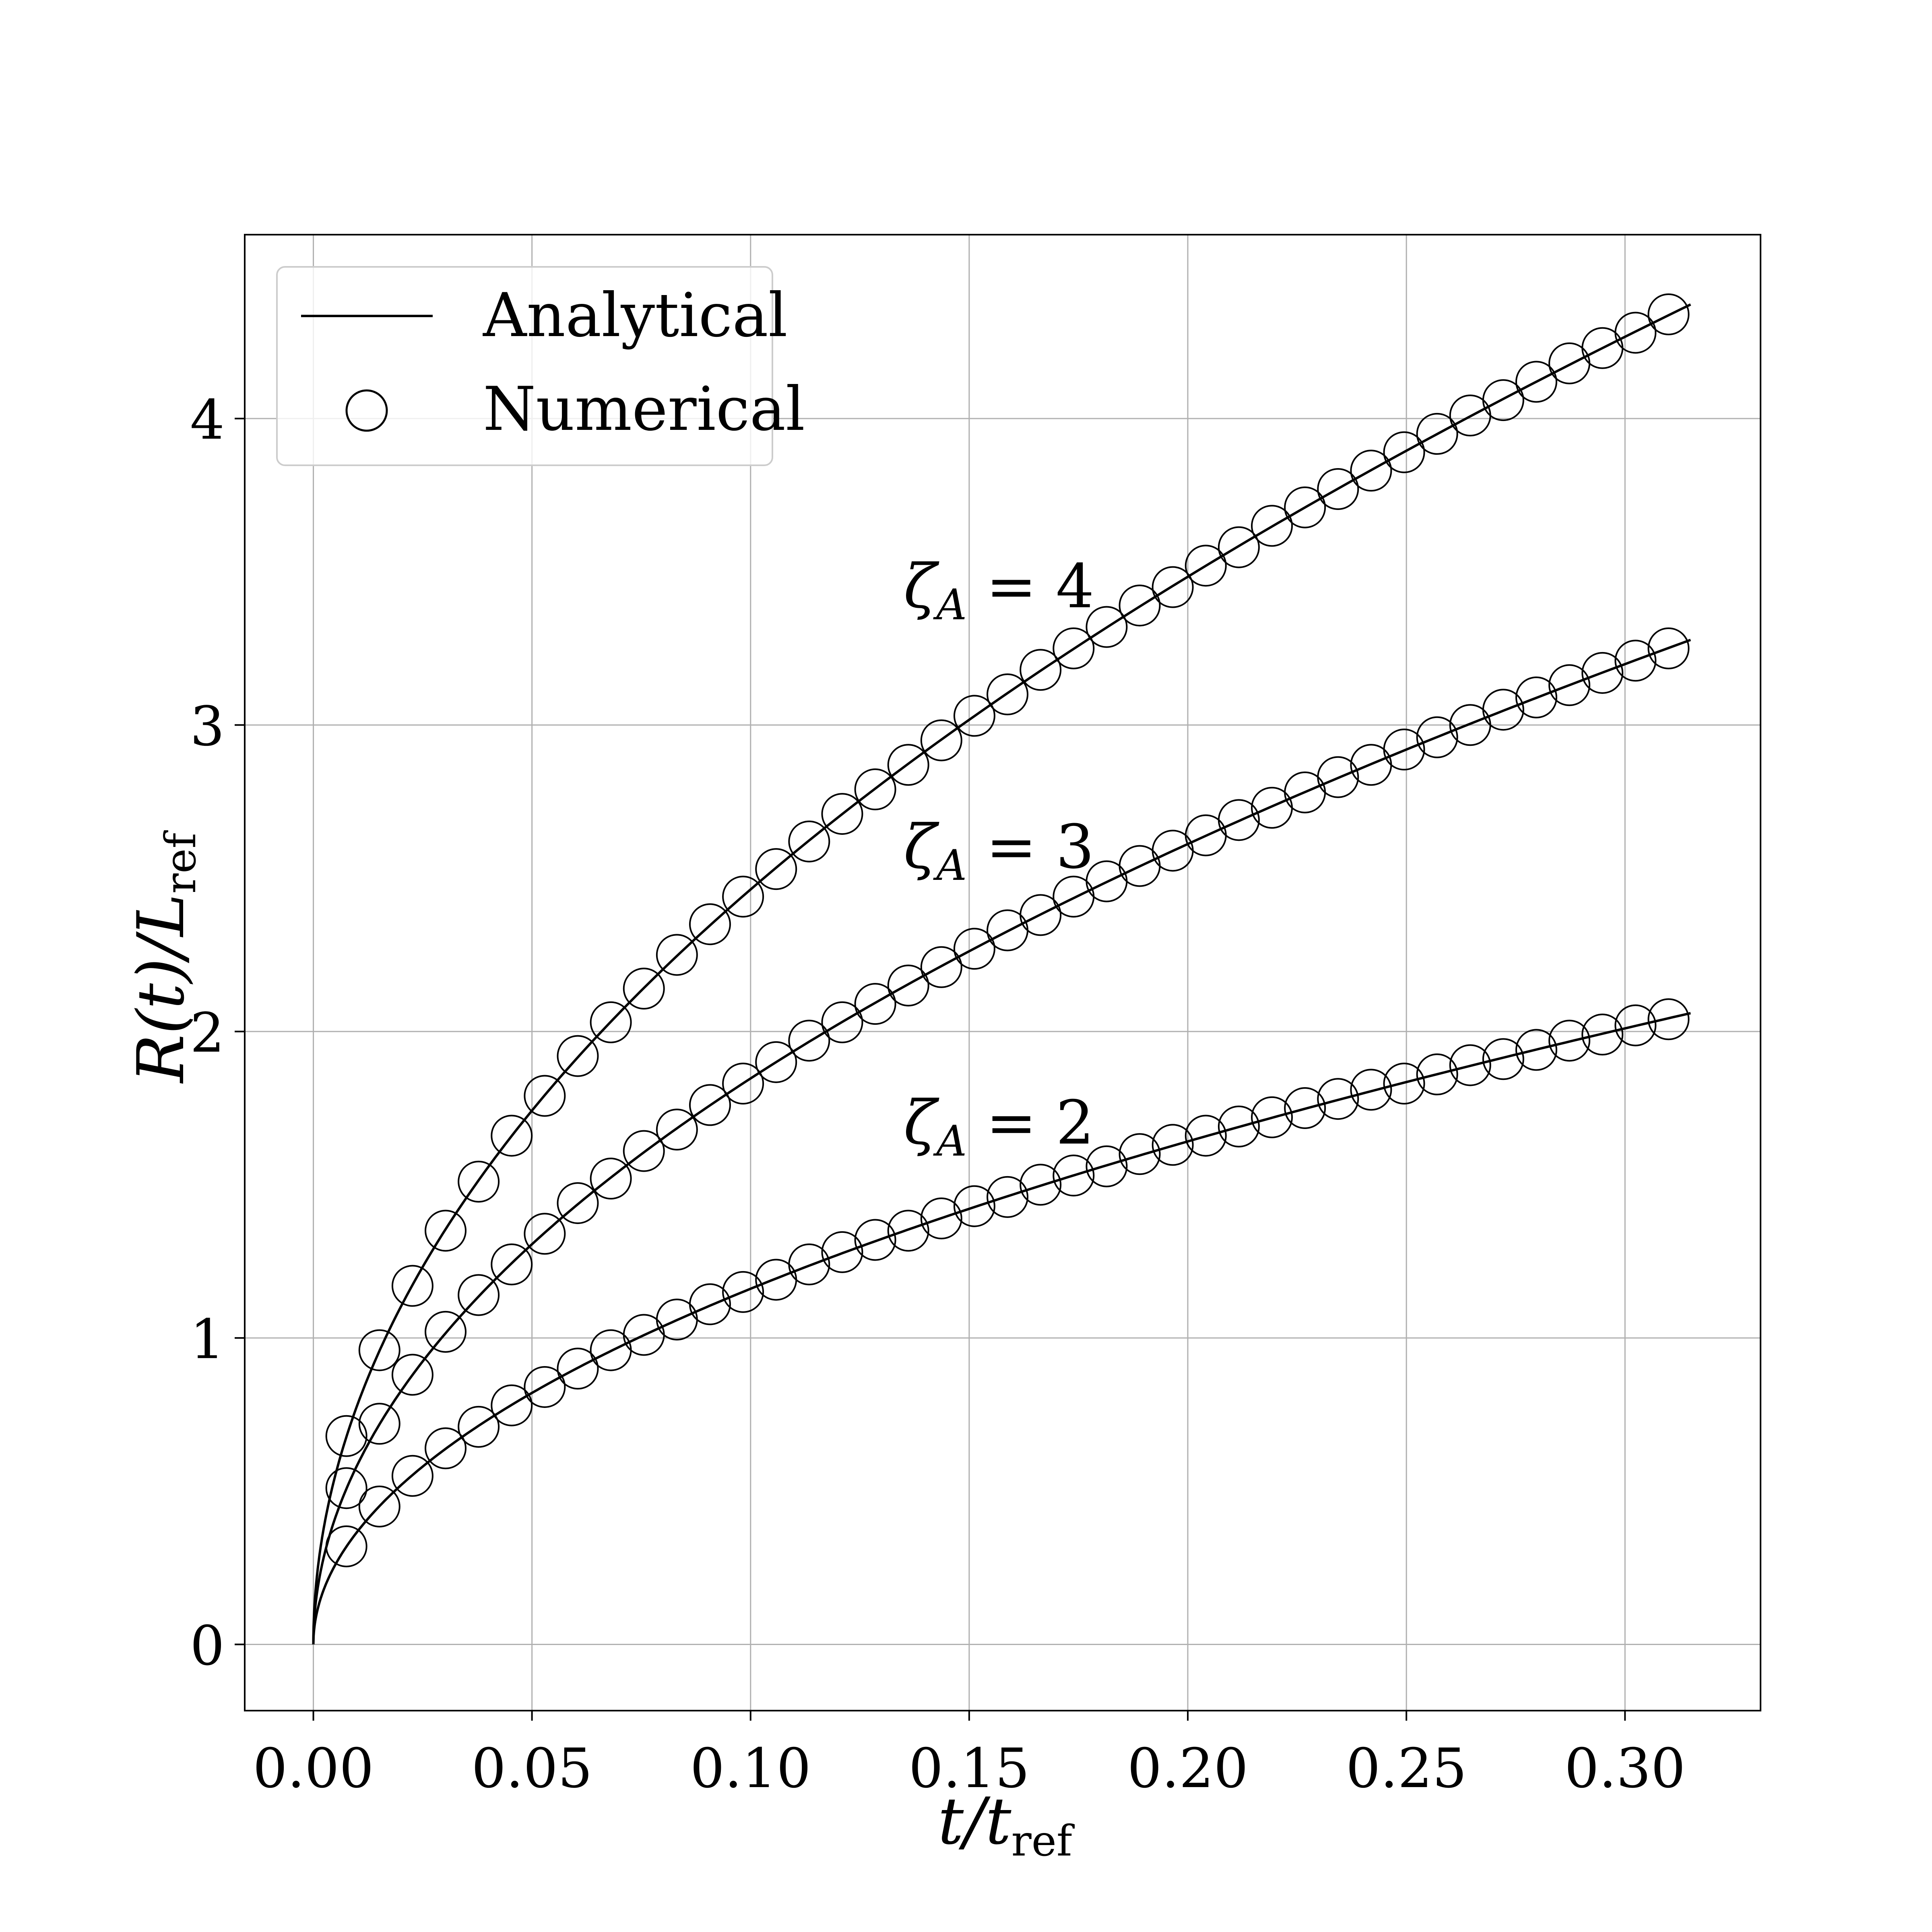 The height and width of the screenshot is (1932, 1932). Describe the element at coordinates (999, 1127) in the screenshot. I see `series-annotation: ζA = 2` at that location.